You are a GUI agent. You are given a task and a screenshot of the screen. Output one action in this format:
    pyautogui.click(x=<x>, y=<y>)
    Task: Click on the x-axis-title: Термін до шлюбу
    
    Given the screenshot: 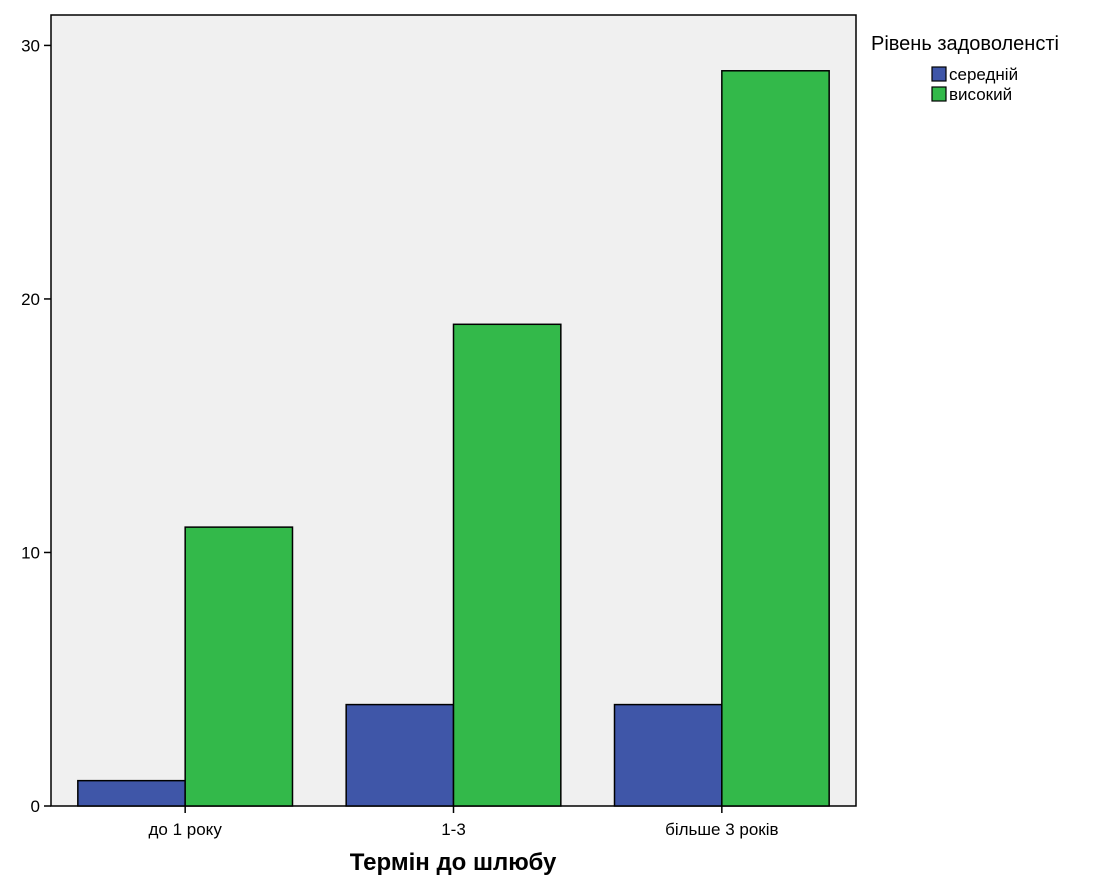 What is the action you would take?
    pyautogui.click(x=453, y=862)
    